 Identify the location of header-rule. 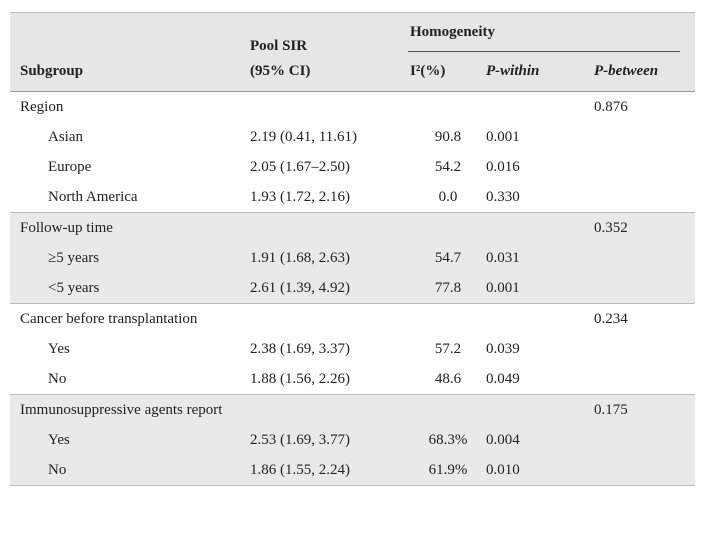
(544, 51).